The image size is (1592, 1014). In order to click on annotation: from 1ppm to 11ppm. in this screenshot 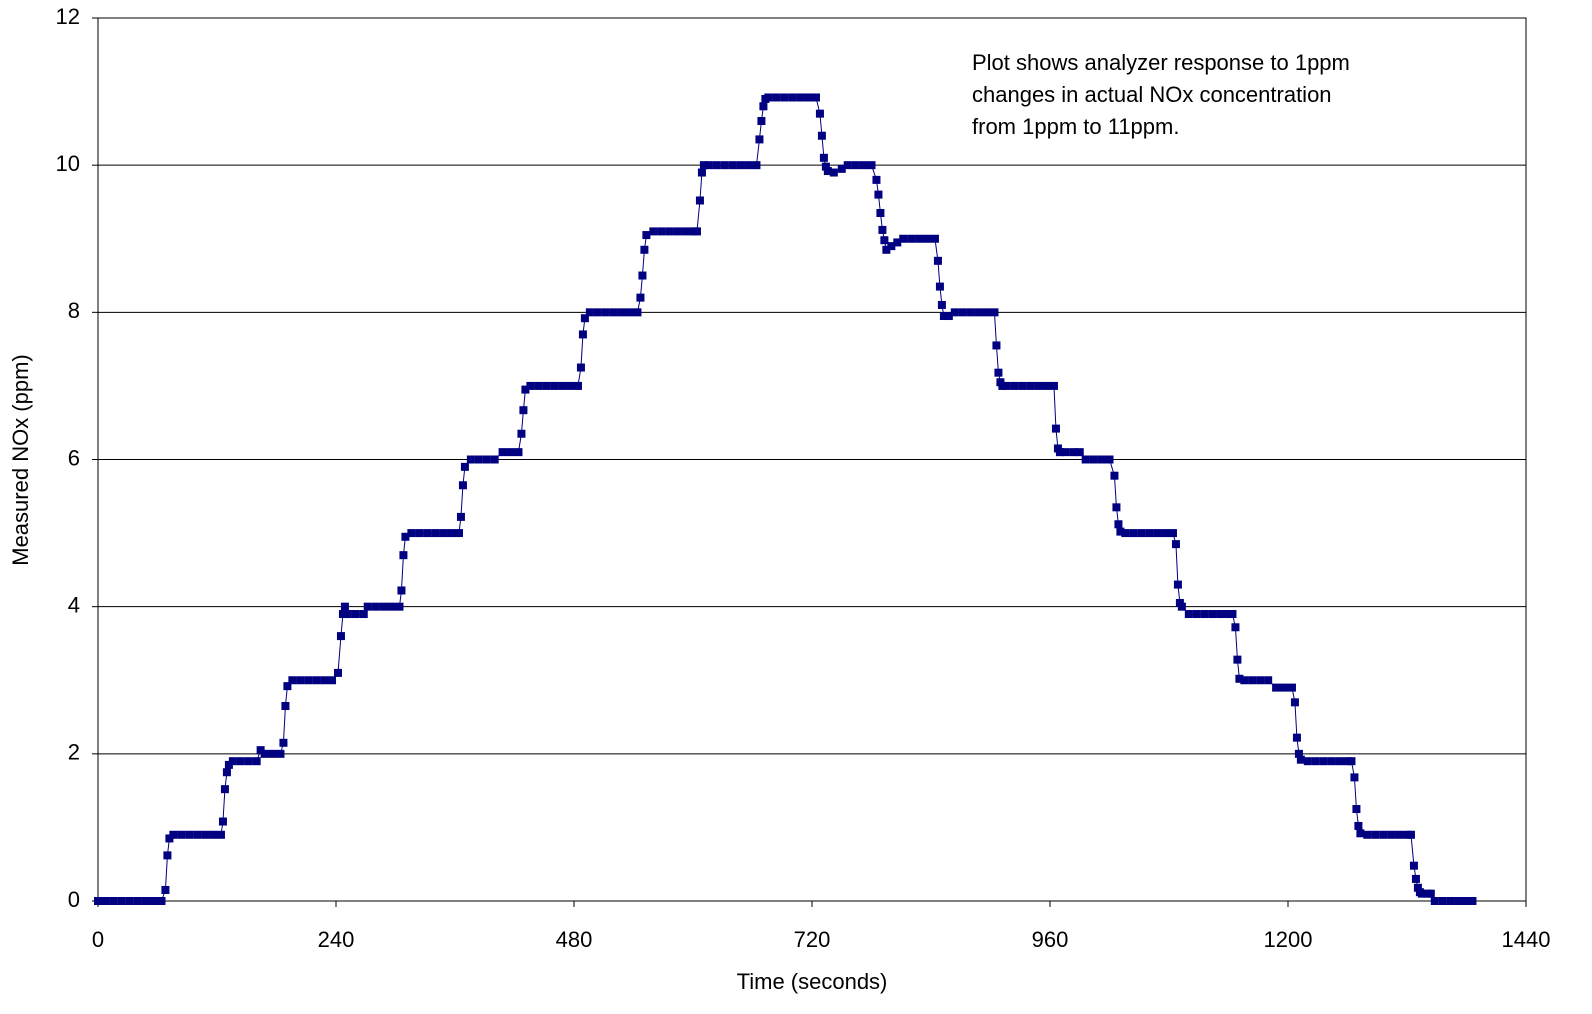, I will do `click(1075, 126)`.